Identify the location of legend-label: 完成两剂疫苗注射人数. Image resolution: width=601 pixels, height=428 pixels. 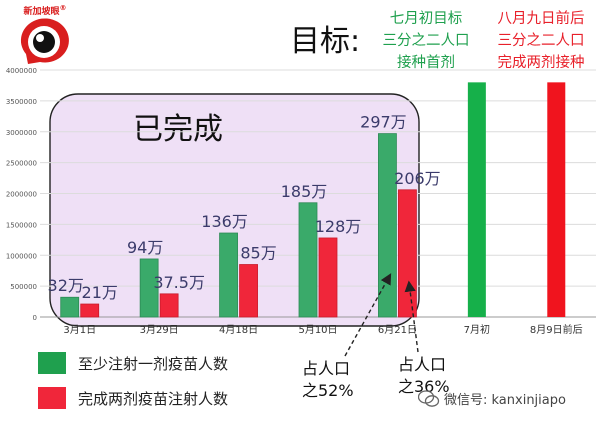
(153, 398).